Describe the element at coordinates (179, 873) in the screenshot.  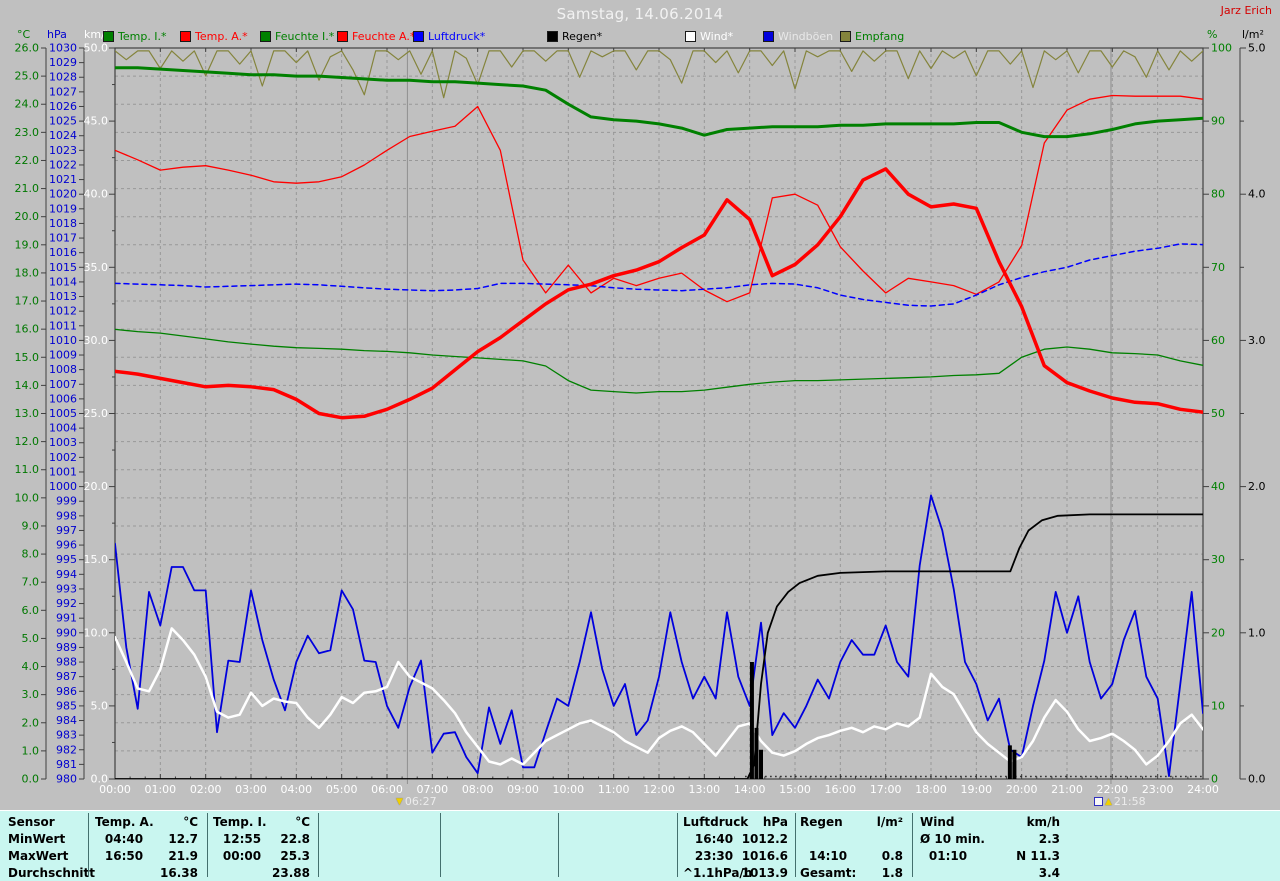
I see `table-cell-value: 16.38` at that location.